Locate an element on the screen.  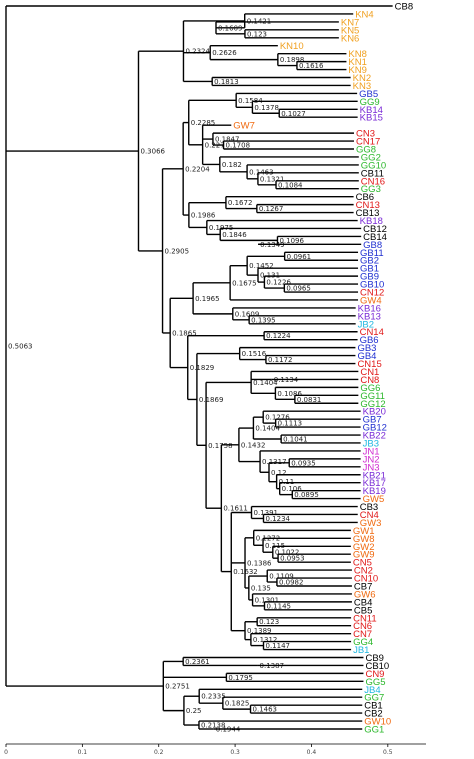
leaf-label: KN1 is located at coordinates (357, 62).